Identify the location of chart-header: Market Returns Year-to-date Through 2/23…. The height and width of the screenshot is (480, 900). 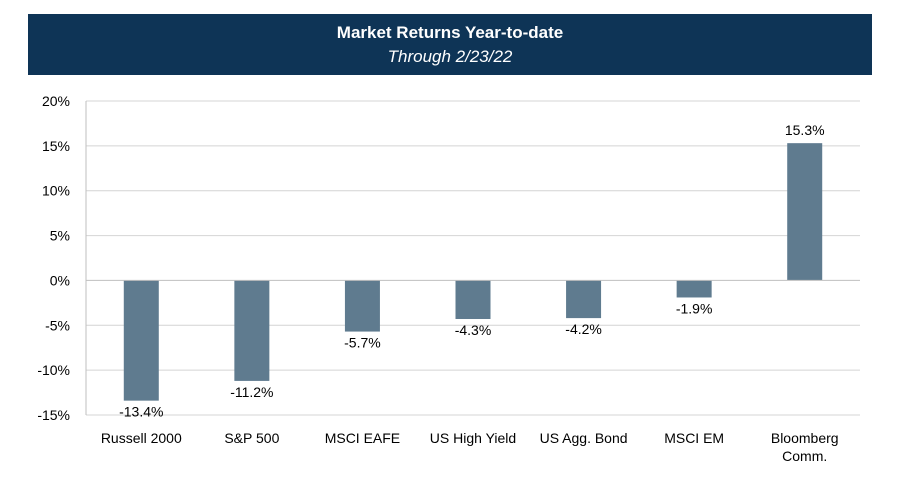
(450, 44).